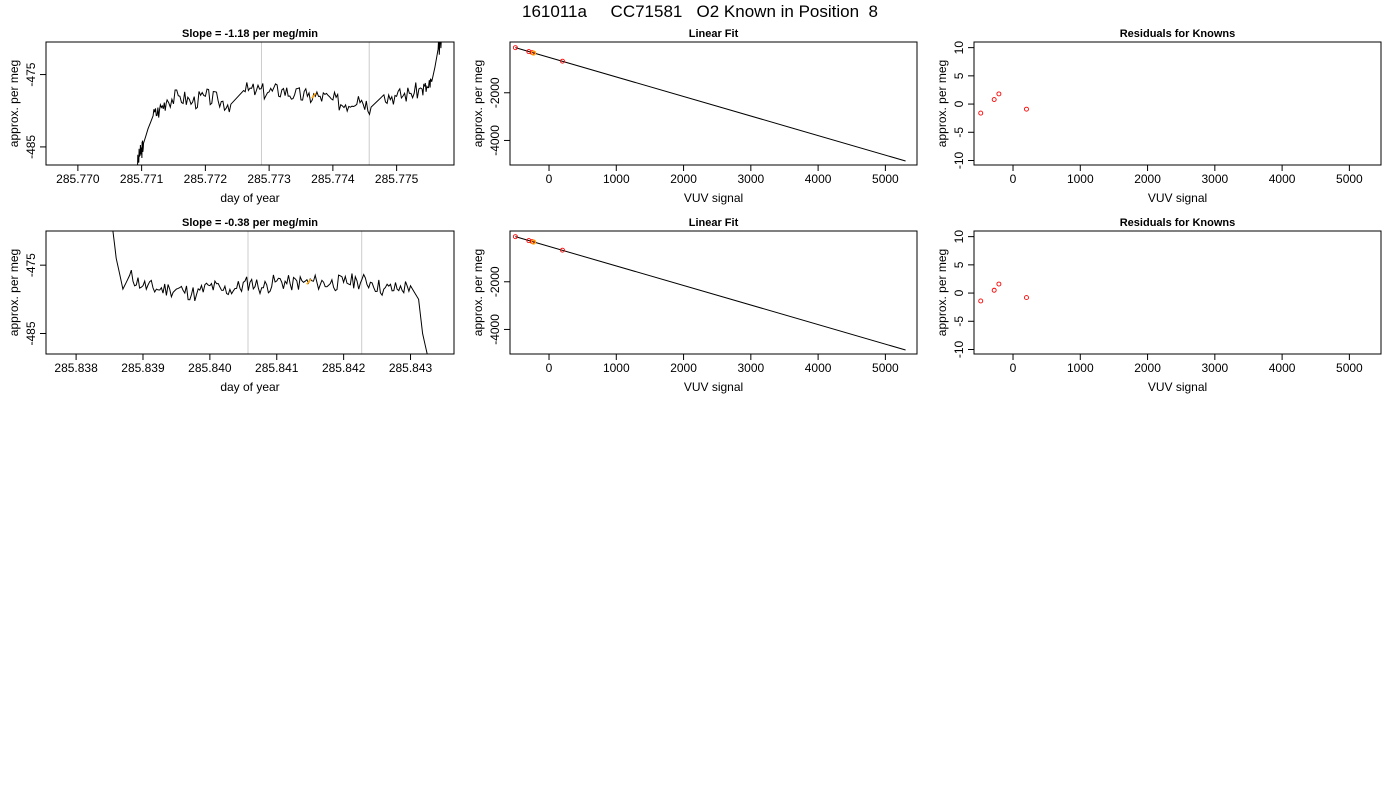  Describe the element at coordinates (250, 223) in the screenshot. I see `chart-title: Slope = -0.38 per meg/min` at that location.